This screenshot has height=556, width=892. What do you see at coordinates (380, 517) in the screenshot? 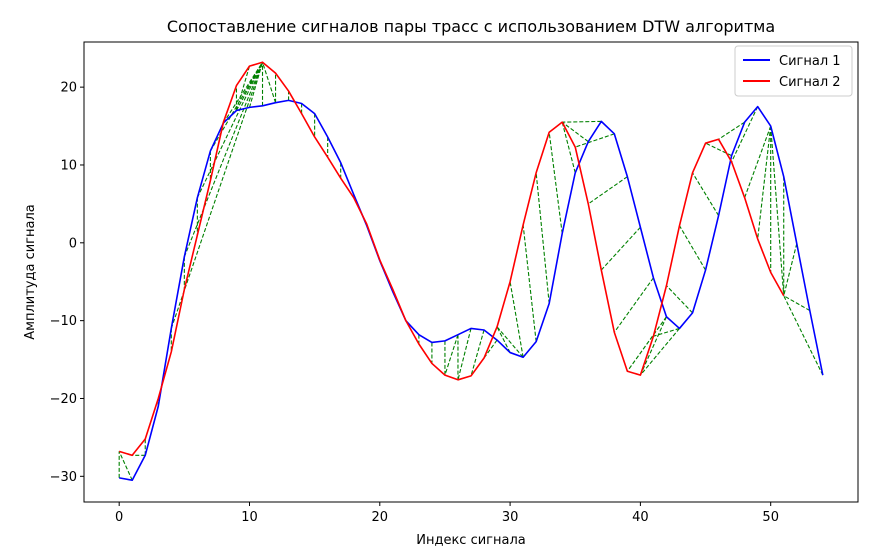
I see `x-tick-label: 20` at bounding box center [380, 517].